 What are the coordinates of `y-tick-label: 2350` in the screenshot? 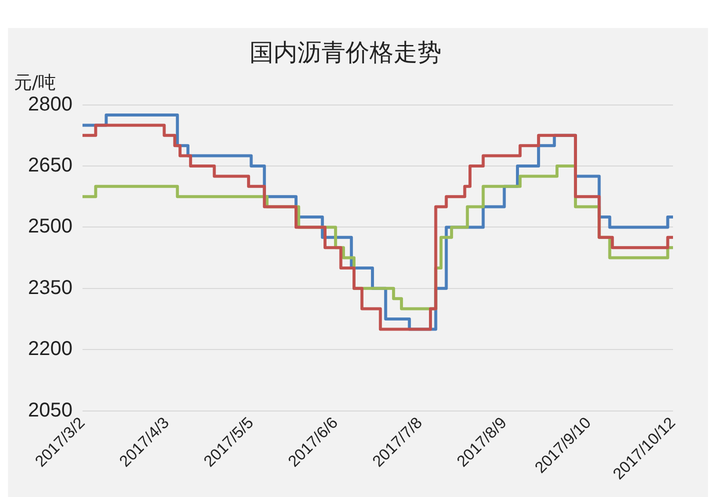 It's located at (50, 287).